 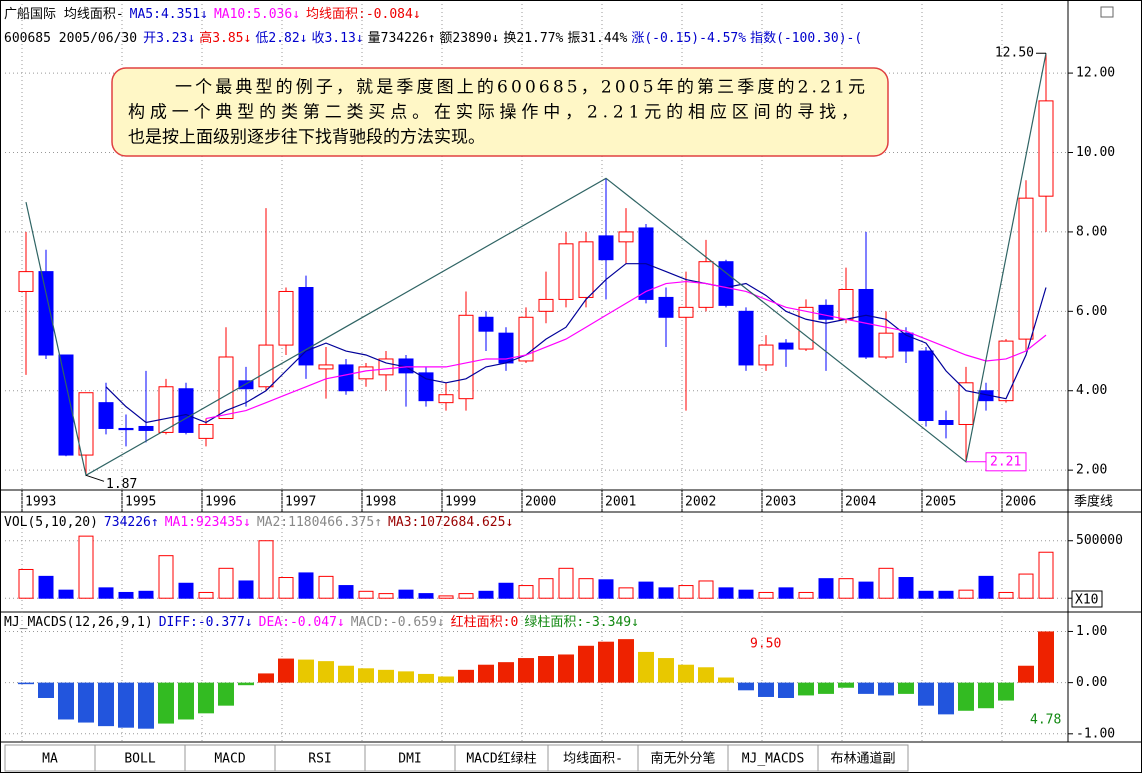 I want to click on note-line: 构成一个典型的类第二类买点。在实际操作中，2.21元的相应区间的寻找，, so click(x=493, y=113).